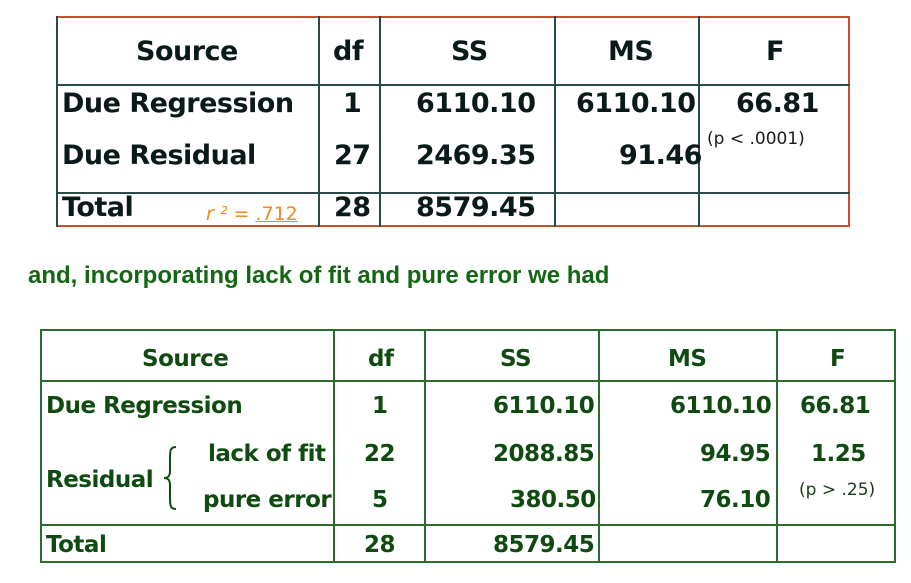 This screenshot has height=583, width=911. What do you see at coordinates (352, 155) in the screenshot?
I see `row-residual-df: 27` at bounding box center [352, 155].